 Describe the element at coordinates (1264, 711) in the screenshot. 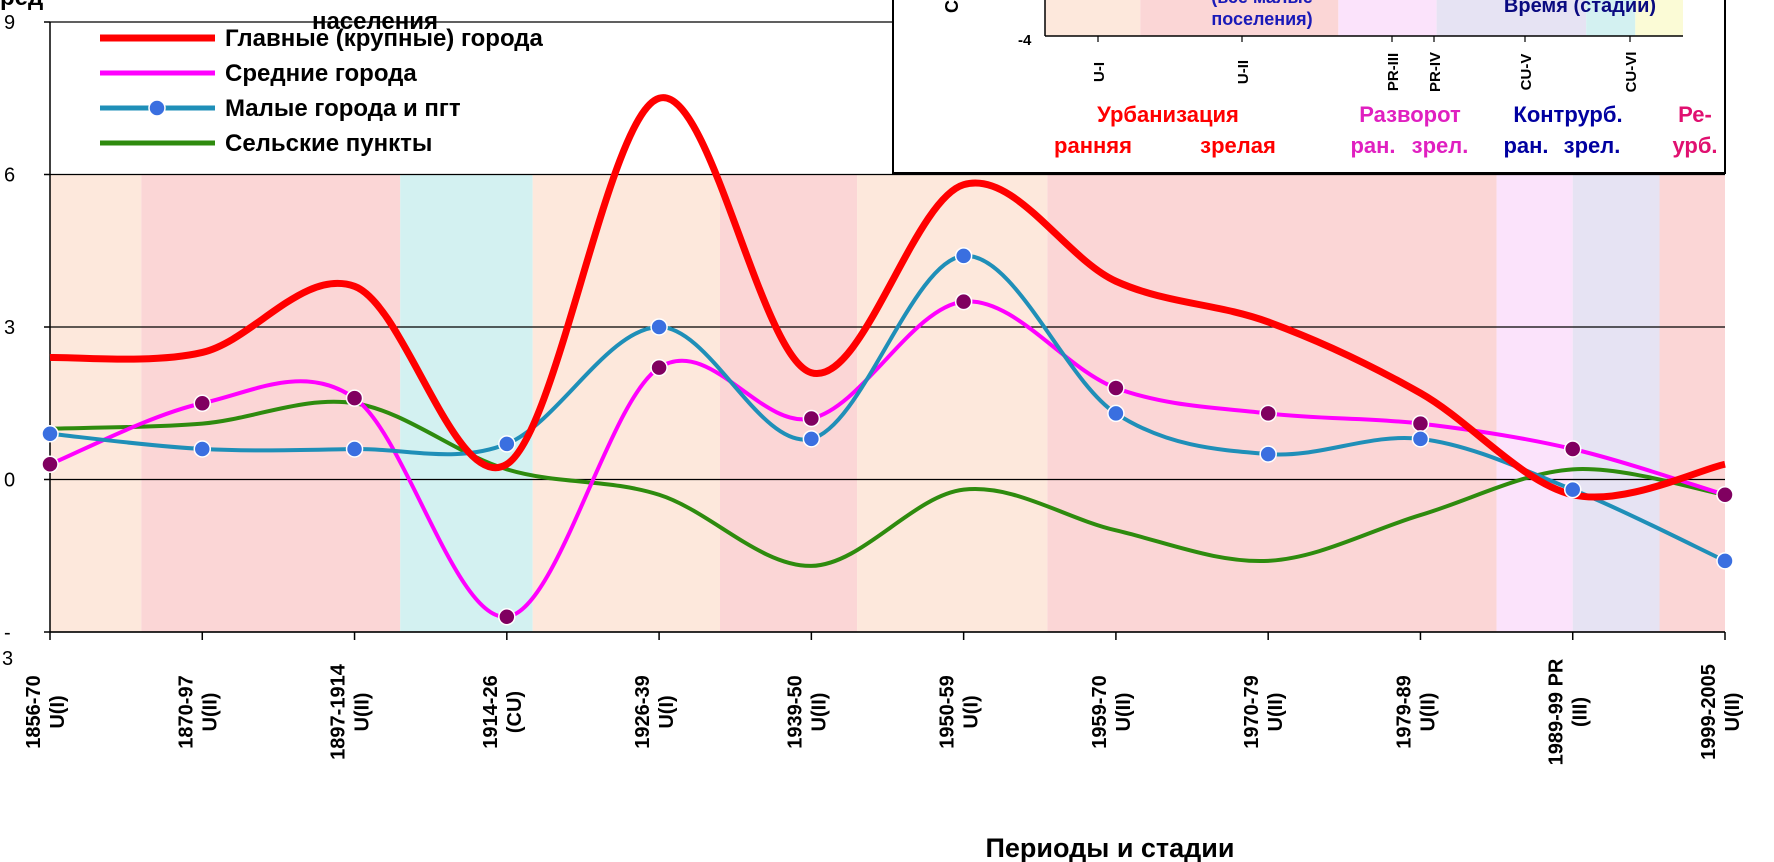

I see `x-tick-label: 1970-79 U(II)` at that location.